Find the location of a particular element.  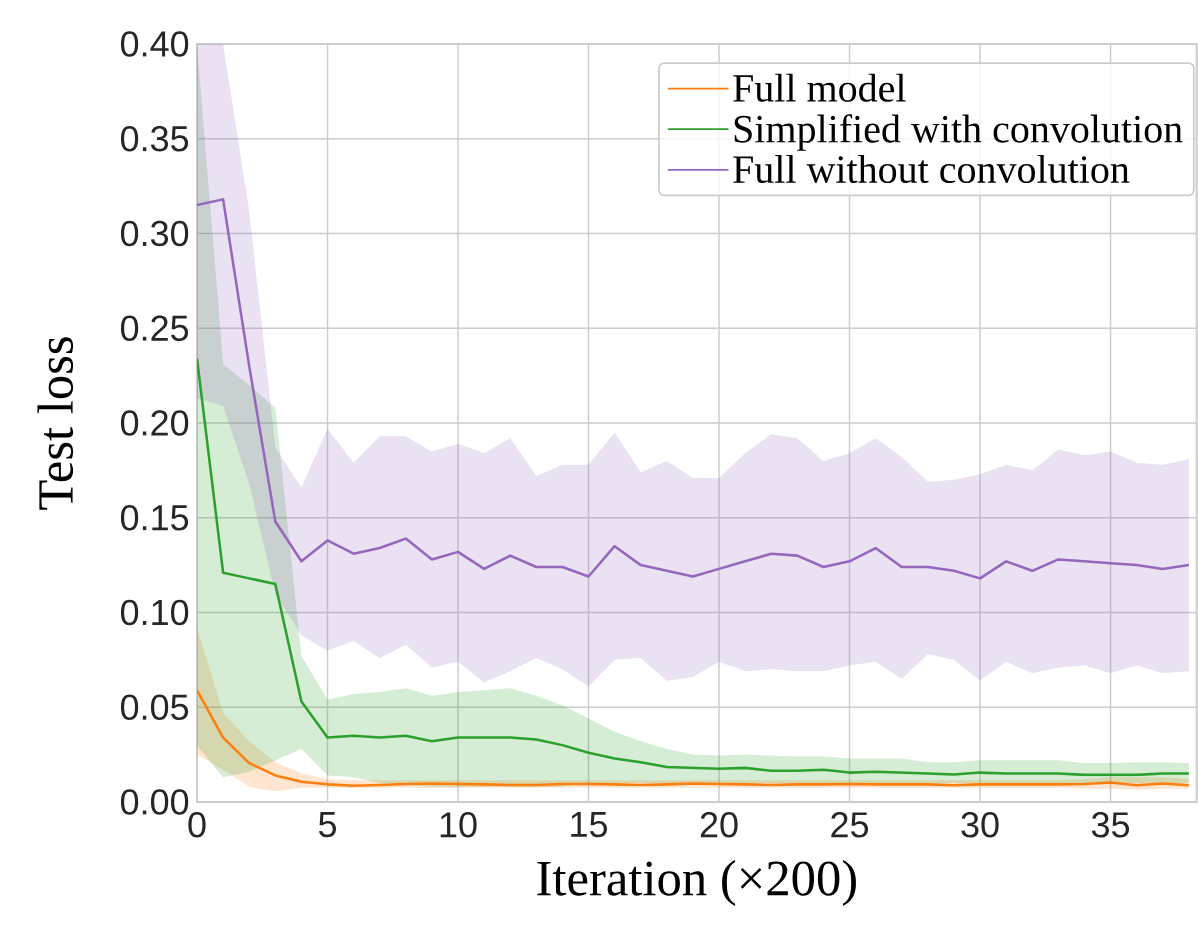

y-tick-label: 0.25 is located at coordinates (154, 328).